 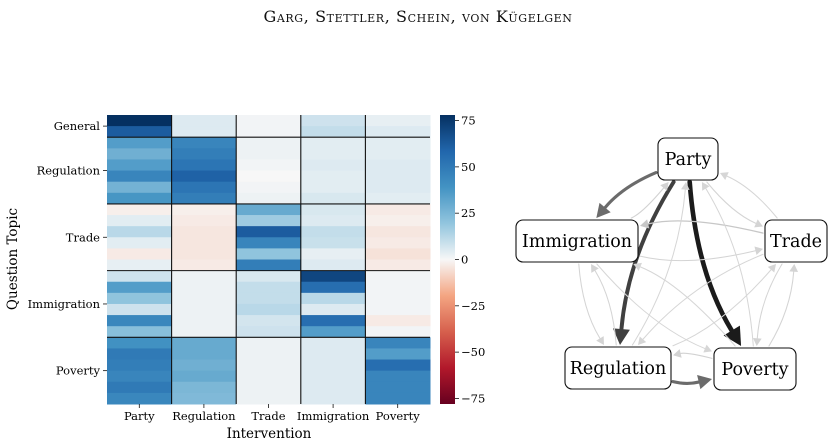 What do you see at coordinates (462, 259) in the screenshot?
I see `colorbar: 75 50 25 0 −25 −50 −75` at bounding box center [462, 259].